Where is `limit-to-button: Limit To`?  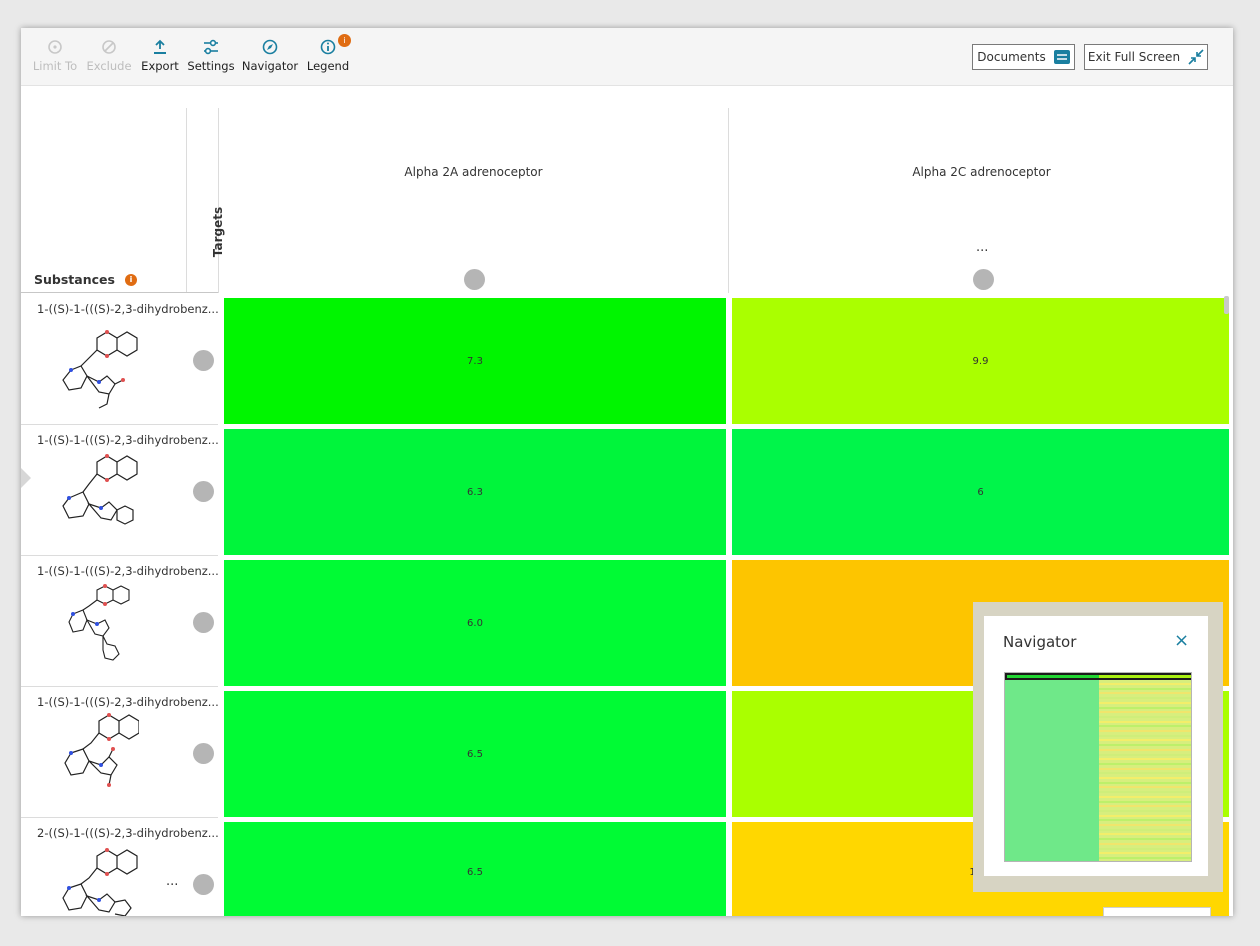 limit-to-button: Limit To is located at coordinates (55, 55).